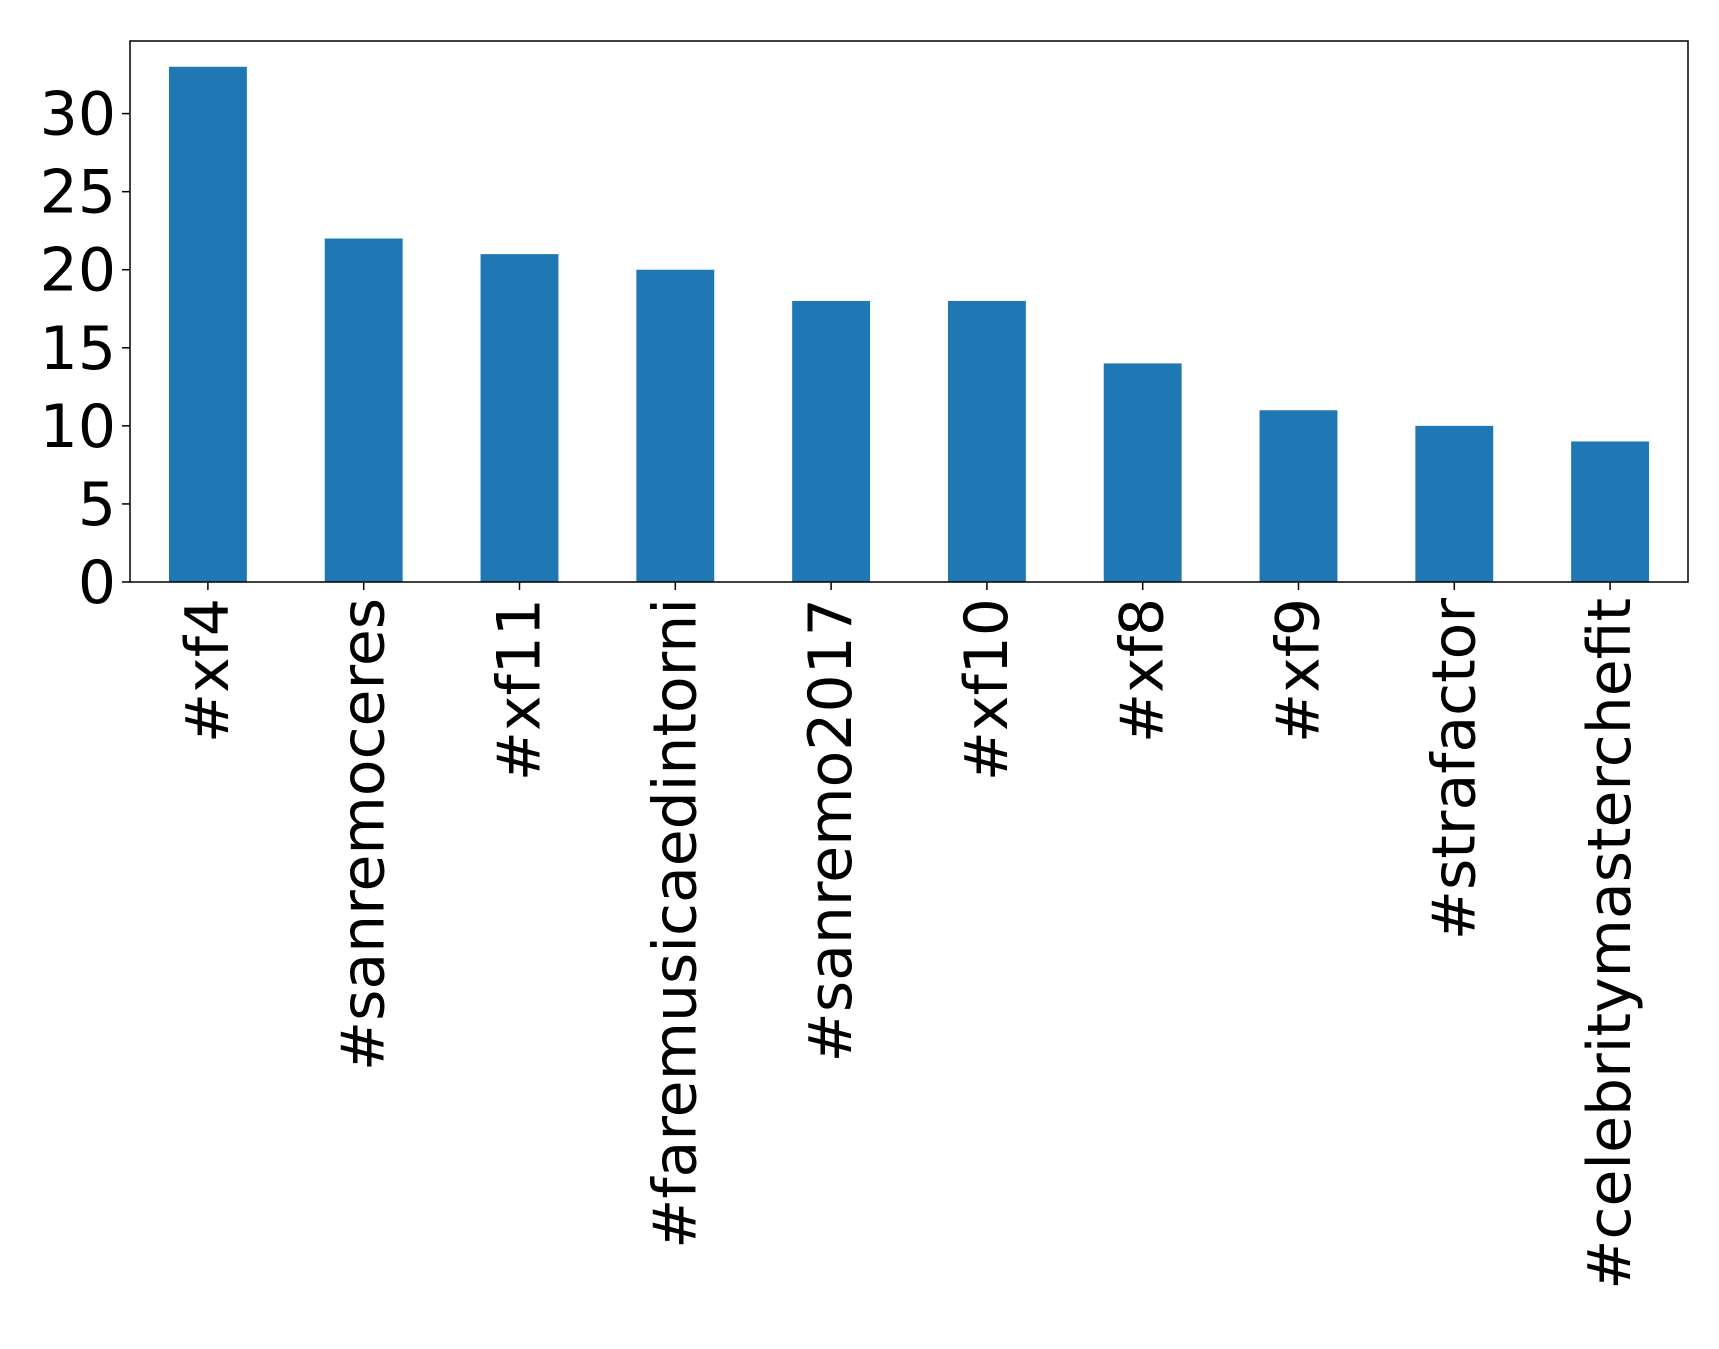  Describe the element at coordinates (78, 427) in the screenshot. I see `y-tick-label: 10` at that location.